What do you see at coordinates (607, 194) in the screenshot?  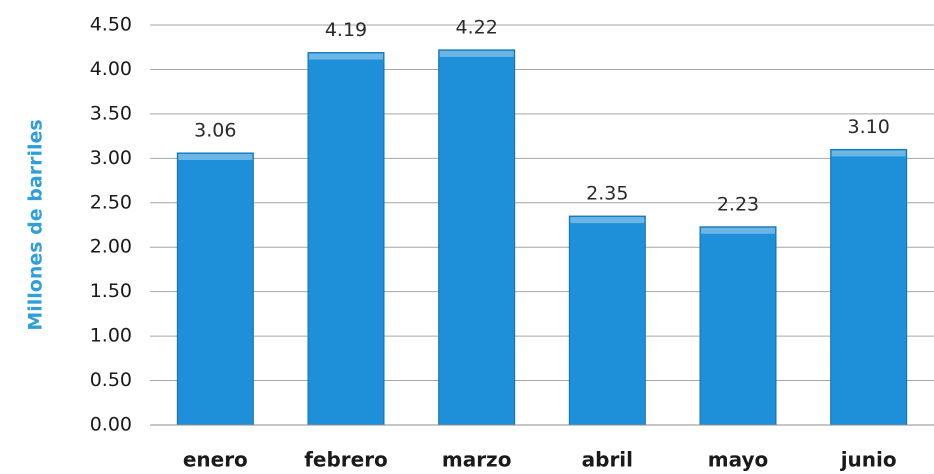 I see `data-label: 2.35` at bounding box center [607, 194].